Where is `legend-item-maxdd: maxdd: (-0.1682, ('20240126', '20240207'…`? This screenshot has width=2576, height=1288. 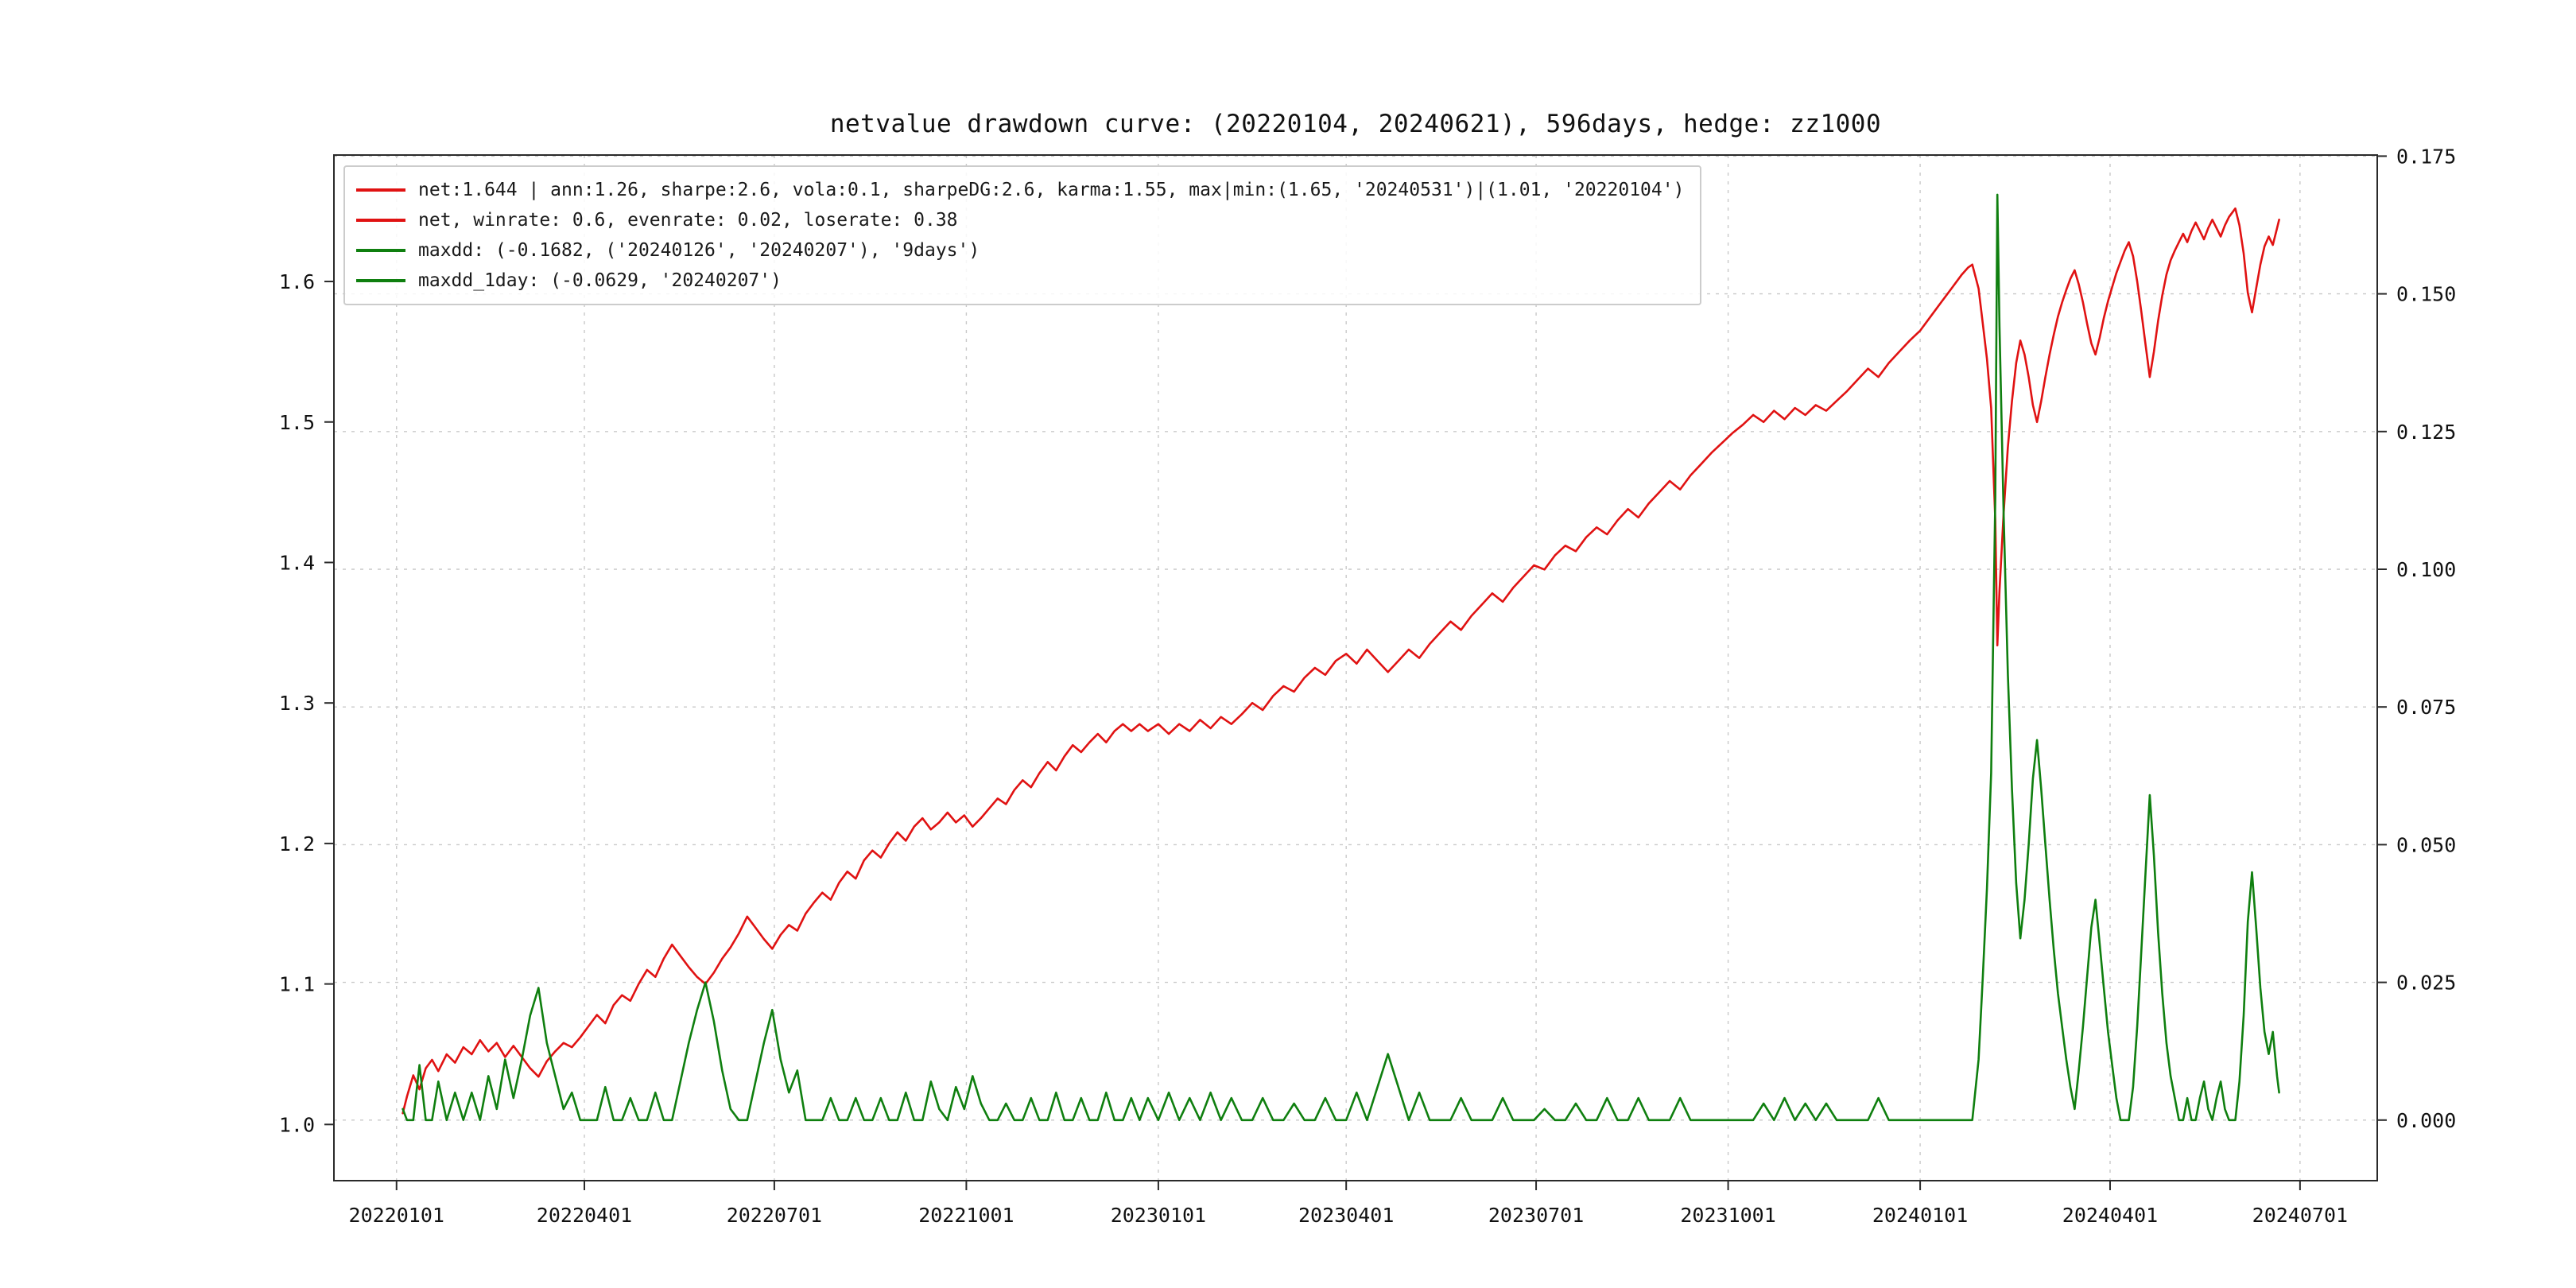
legend-item-maxdd: maxdd: (-0.1682, ('20240126', '20240207'… is located at coordinates (1020, 251).